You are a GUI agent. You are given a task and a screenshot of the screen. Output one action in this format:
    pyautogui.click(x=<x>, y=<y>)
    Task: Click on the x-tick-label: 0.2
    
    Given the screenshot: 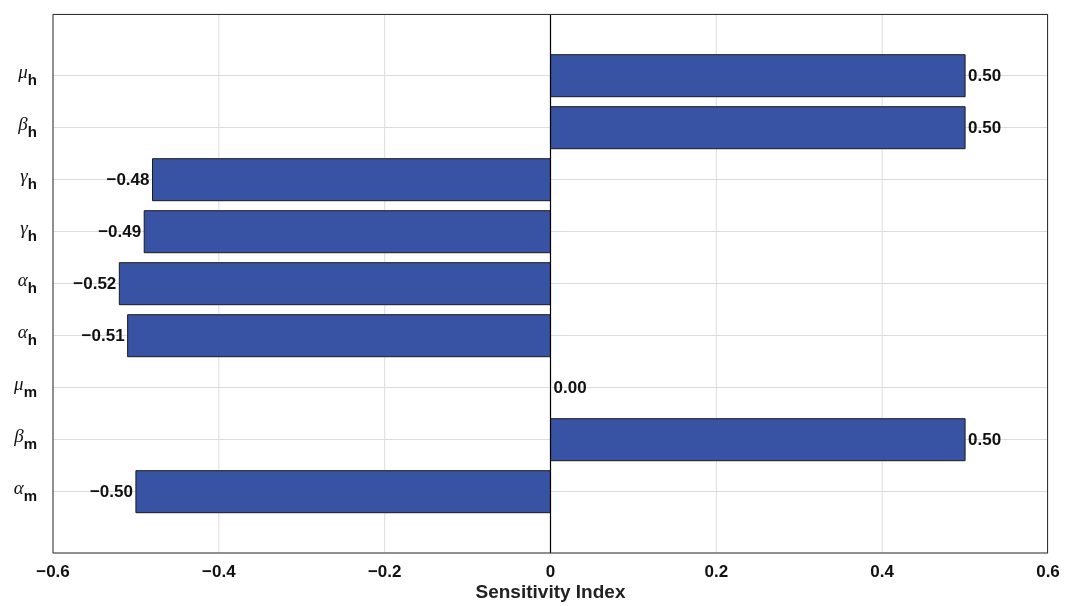 What is the action you would take?
    pyautogui.click(x=716, y=572)
    